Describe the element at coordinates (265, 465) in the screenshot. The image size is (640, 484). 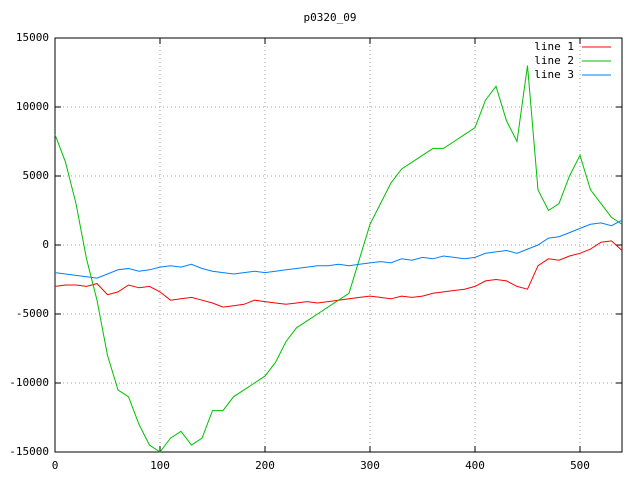
I see `x-tick-label: 200` at that location.